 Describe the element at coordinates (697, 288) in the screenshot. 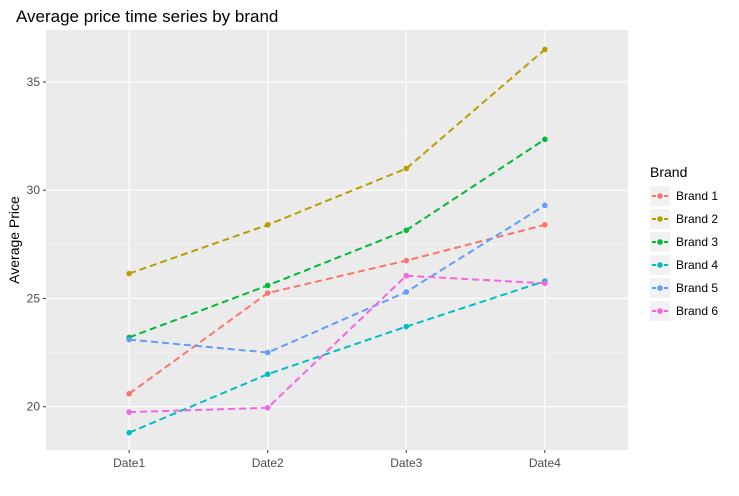

I see `legend-label: Brand 5` at that location.